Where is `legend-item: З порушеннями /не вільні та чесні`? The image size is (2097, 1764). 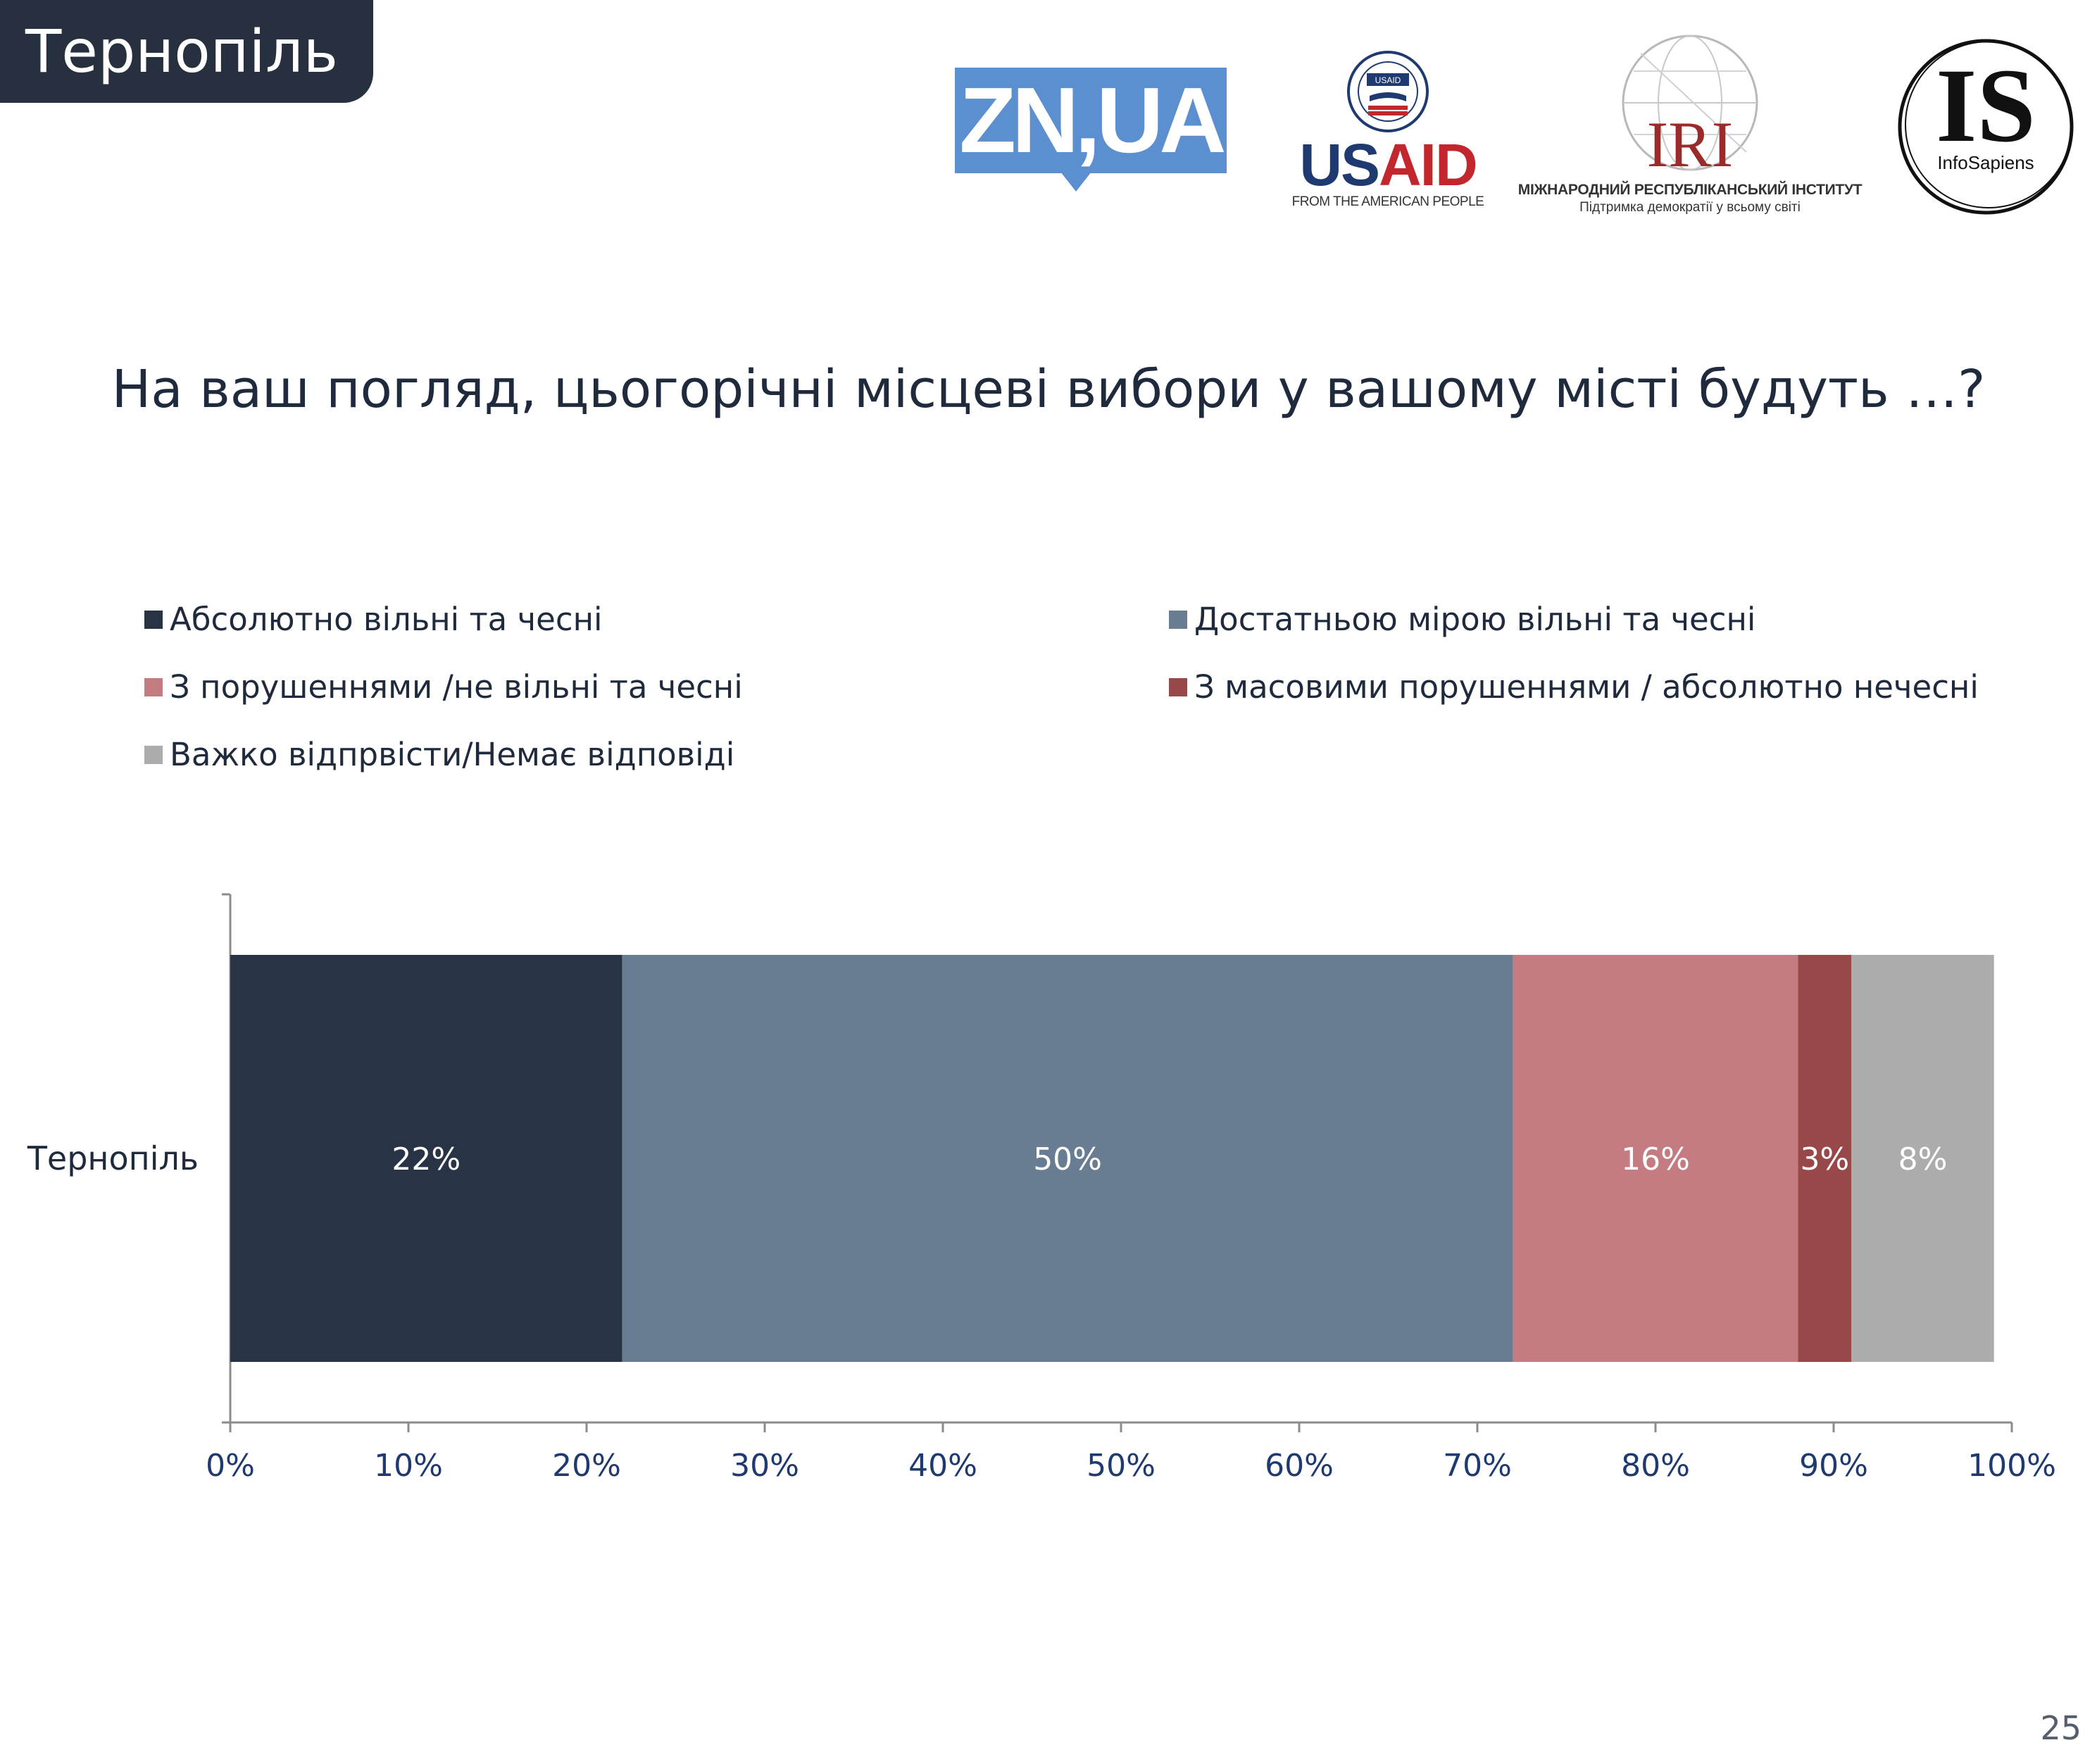
legend-item: З порушеннями /не вільні та чесні is located at coordinates (443, 687).